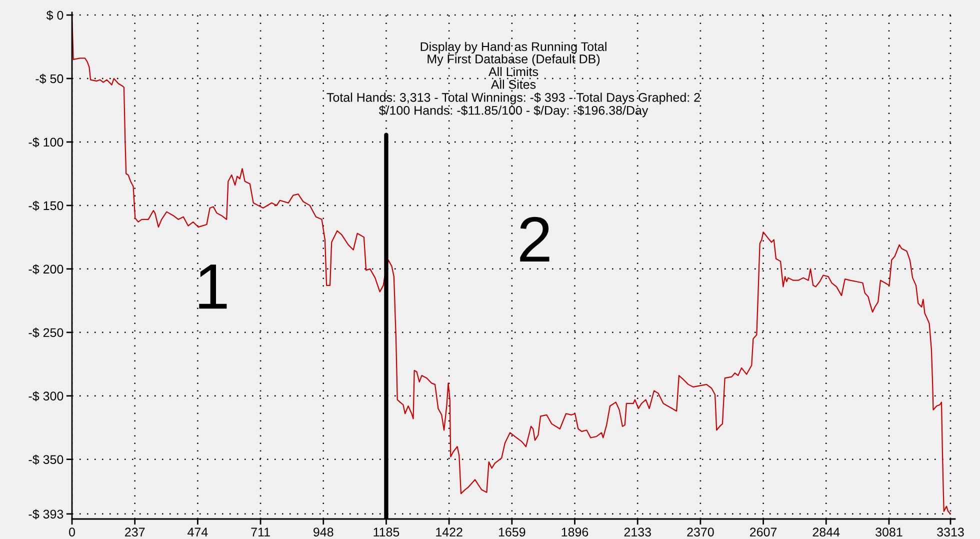  Describe the element at coordinates (46, 459) in the screenshot. I see `y-tick-label: -$ 350` at that location.